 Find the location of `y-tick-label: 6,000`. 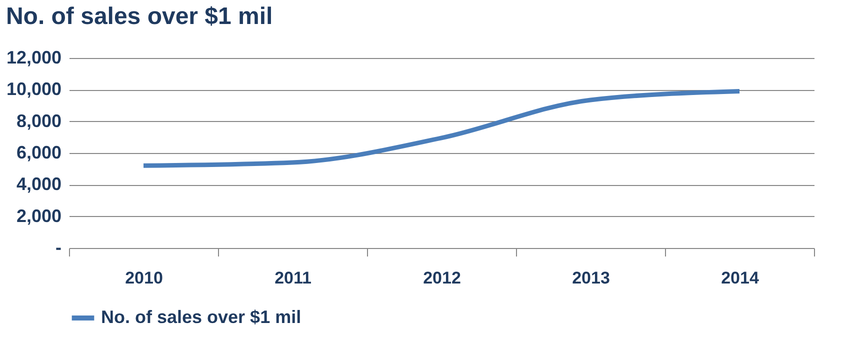

y-tick-label: 6,000 is located at coordinates (39, 152).